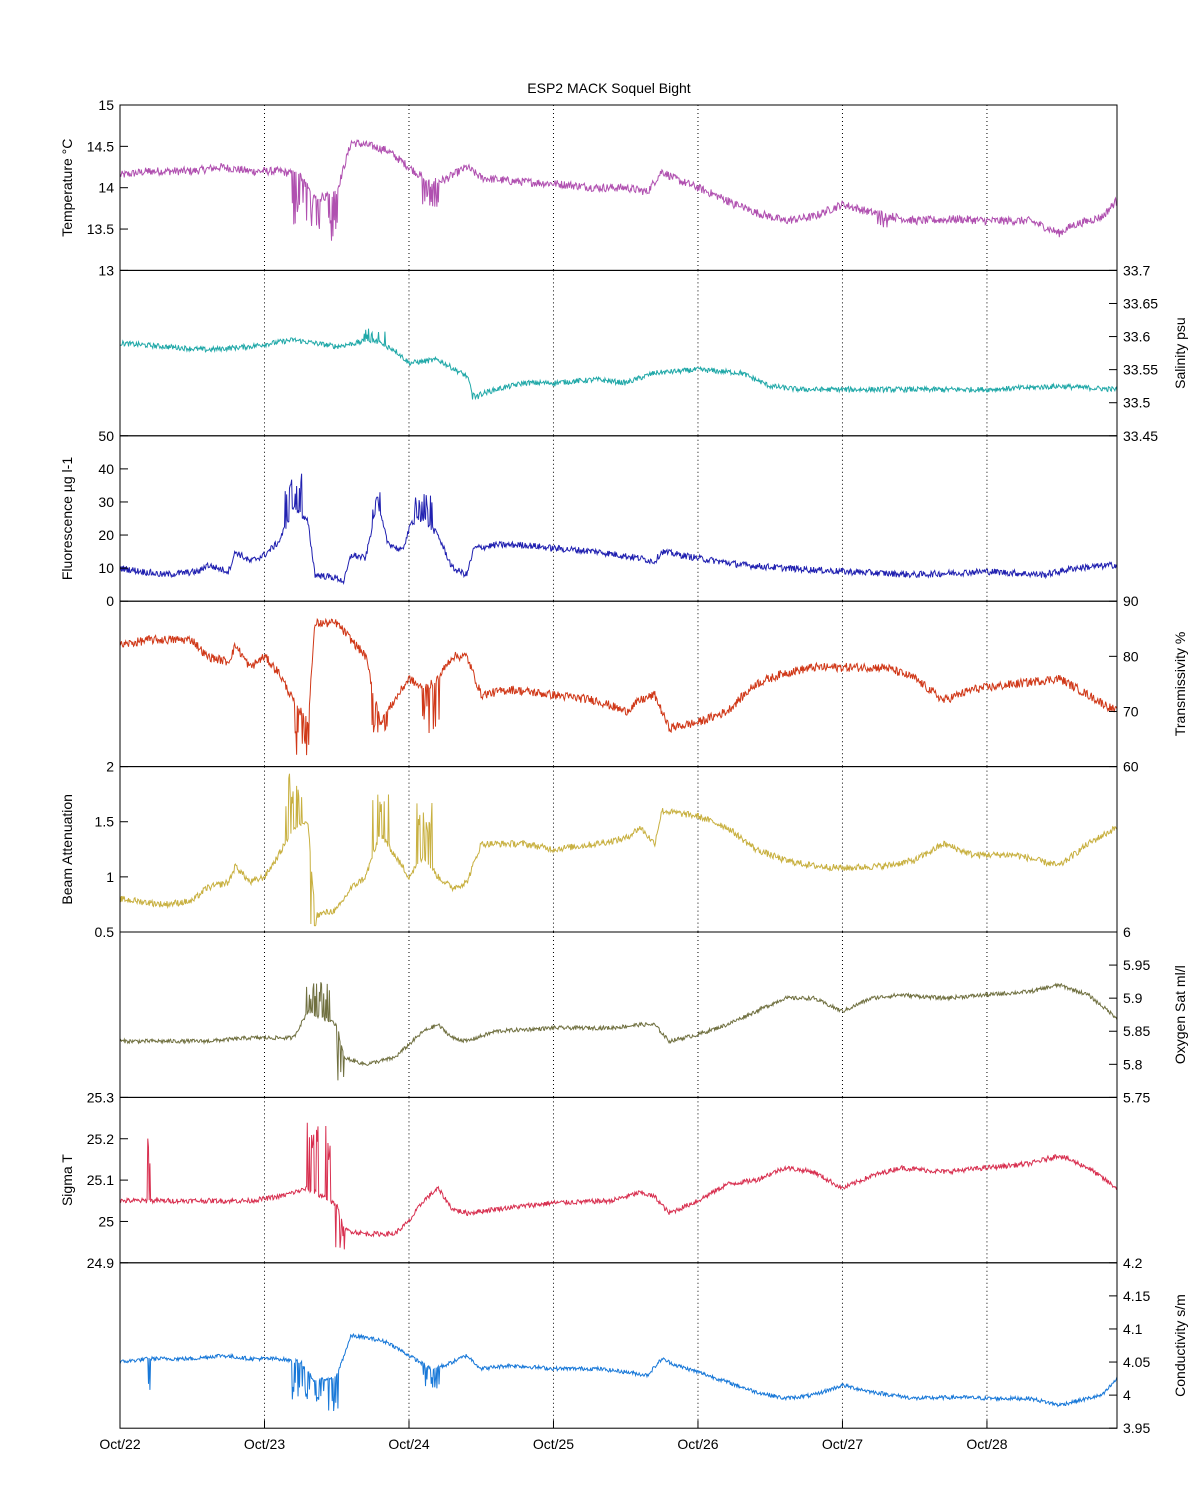 The width and height of the screenshot is (1200, 1501). What do you see at coordinates (106, 105) in the screenshot?
I see `y-tick-label: 15` at bounding box center [106, 105].